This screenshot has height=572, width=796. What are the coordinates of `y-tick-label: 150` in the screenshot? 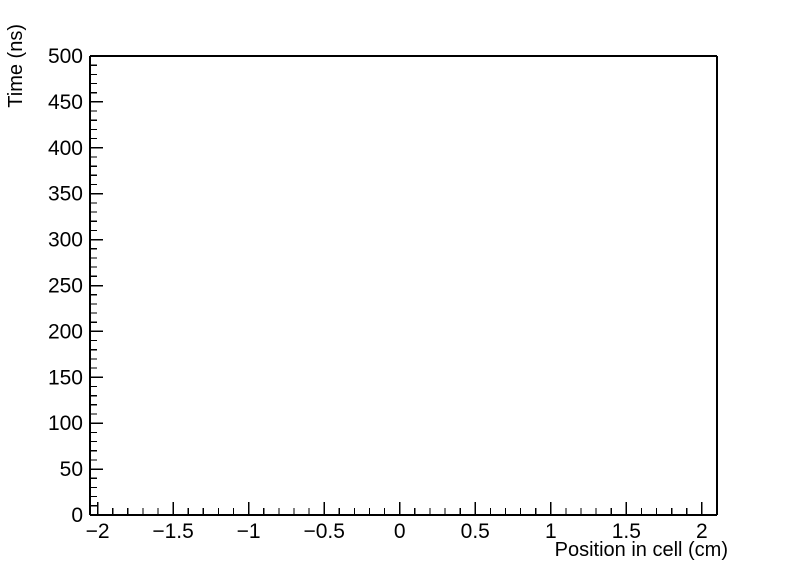 It's located at (65, 377).